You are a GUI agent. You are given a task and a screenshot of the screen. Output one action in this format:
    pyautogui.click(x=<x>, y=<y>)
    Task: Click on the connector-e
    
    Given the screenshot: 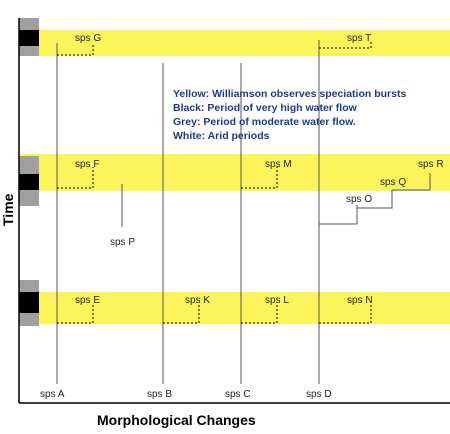 What is the action you would take?
    pyautogui.click(x=75, y=313)
    